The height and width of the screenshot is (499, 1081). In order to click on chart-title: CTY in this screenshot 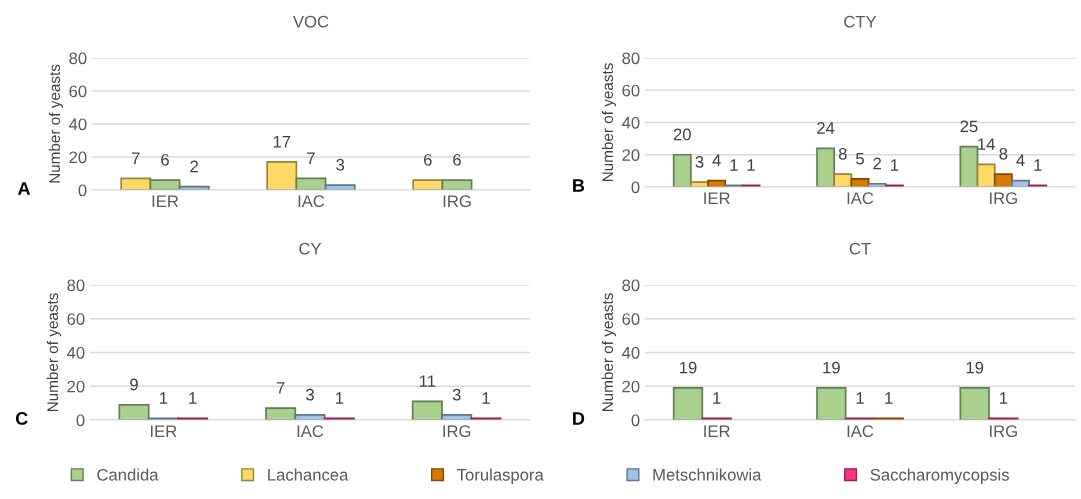, I will do `click(860, 21)`.